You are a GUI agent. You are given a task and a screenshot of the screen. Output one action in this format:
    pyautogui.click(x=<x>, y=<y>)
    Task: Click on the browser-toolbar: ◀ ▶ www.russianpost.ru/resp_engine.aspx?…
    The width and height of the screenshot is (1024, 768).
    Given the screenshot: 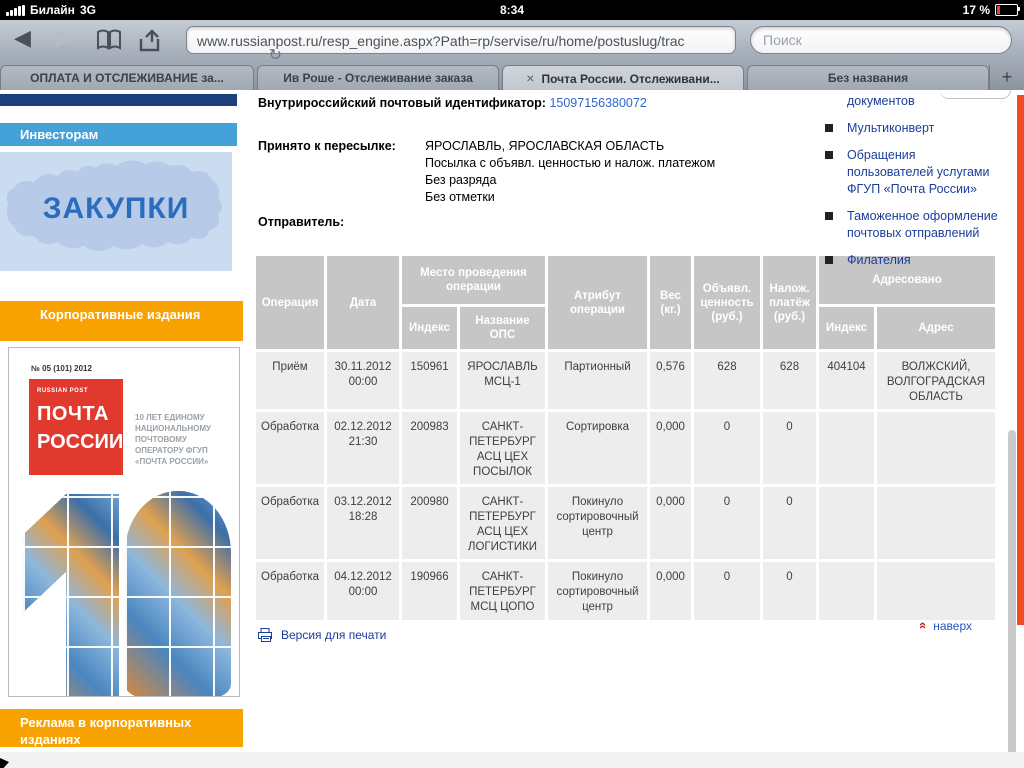 What is the action you would take?
    pyautogui.click(x=512, y=42)
    